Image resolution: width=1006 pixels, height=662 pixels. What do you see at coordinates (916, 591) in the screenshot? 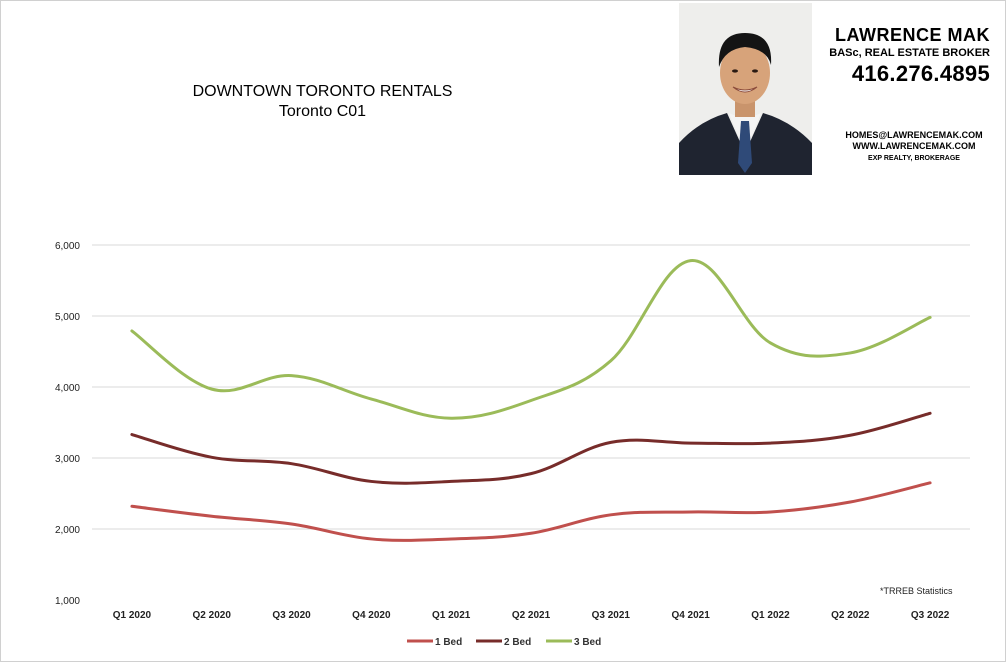
I see `source-annotation: *TRREB Statistics` at bounding box center [916, 591].